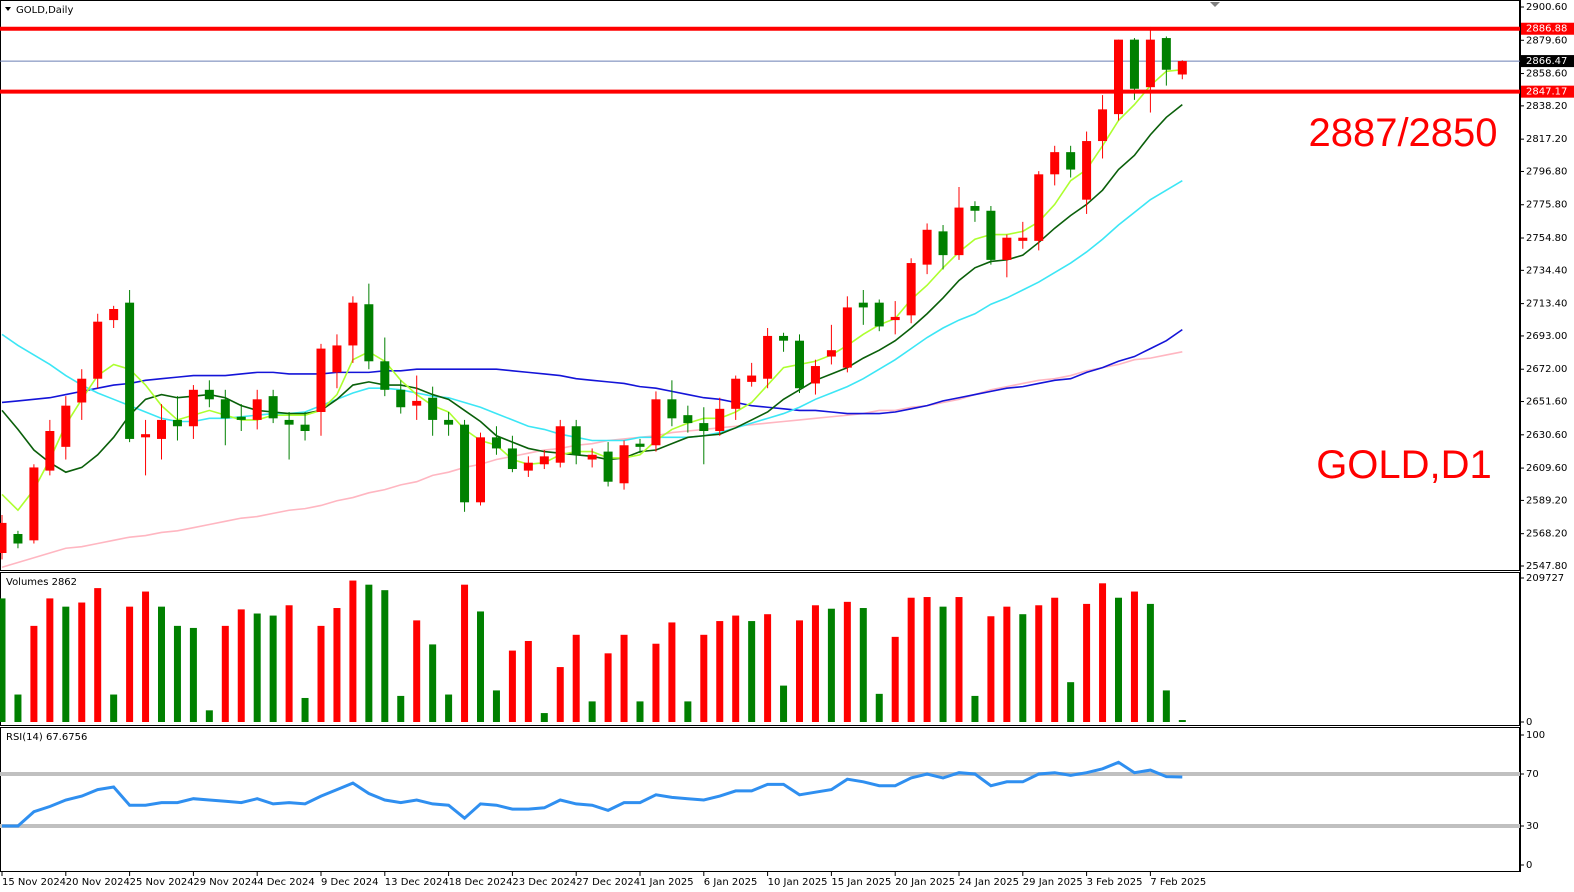 Image resolution: width=1574 pixels, height=892 pixels. Describe the element at coordinates (350, 882) in the screenshot. I see `x-tick-label: 9 Dec 2024` at that location.